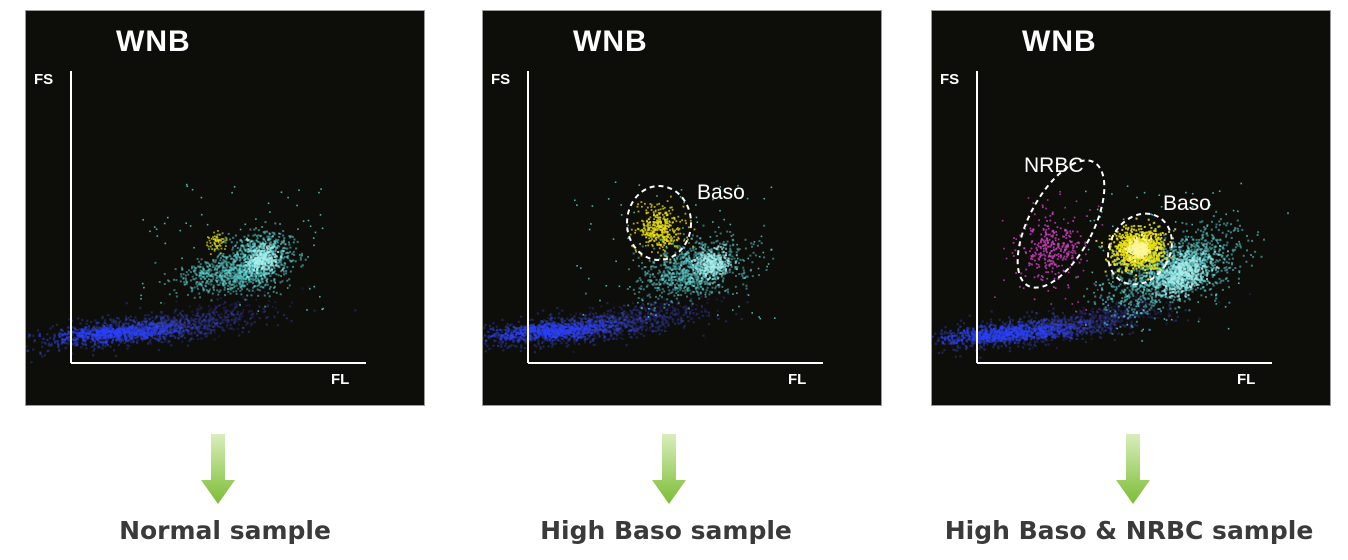 Image resolution: width=1348 pixels, height=560 pixels. What do you see at coordinates (225, 530) in the screenshot?
I see `caption-normal-sample: Normal sample` at bounding box center [225, 530].